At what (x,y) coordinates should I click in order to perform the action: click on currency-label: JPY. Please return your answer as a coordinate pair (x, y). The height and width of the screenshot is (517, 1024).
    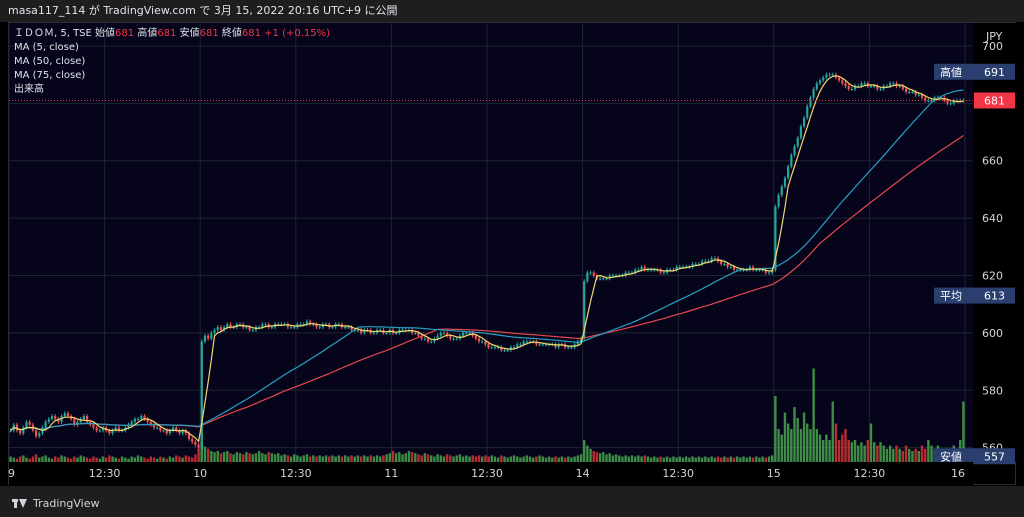
    Looking at the image, I should click on (994, 36).